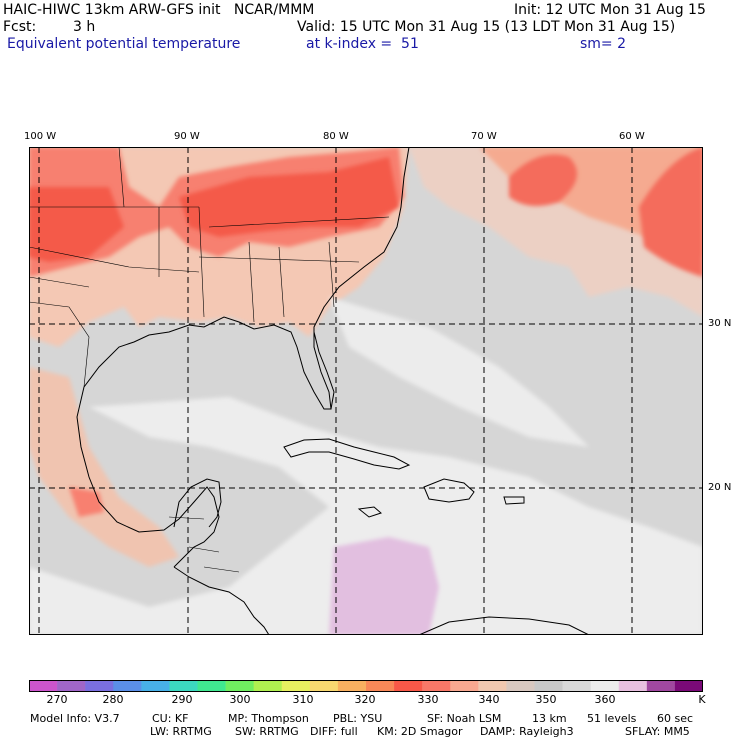  What do you see at coordinates (148, 477) in the screenshot?
I see `mexico-coastline` at bounding box center [148, 477].